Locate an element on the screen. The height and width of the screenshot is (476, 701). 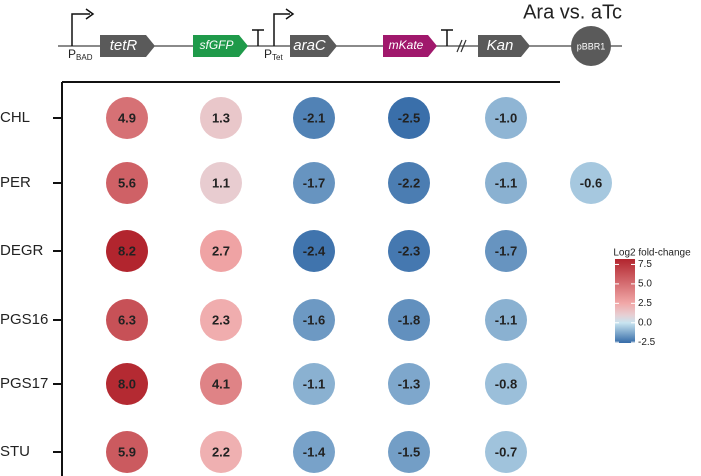
value-label: -2.2 is located at coordinates (409, 182).